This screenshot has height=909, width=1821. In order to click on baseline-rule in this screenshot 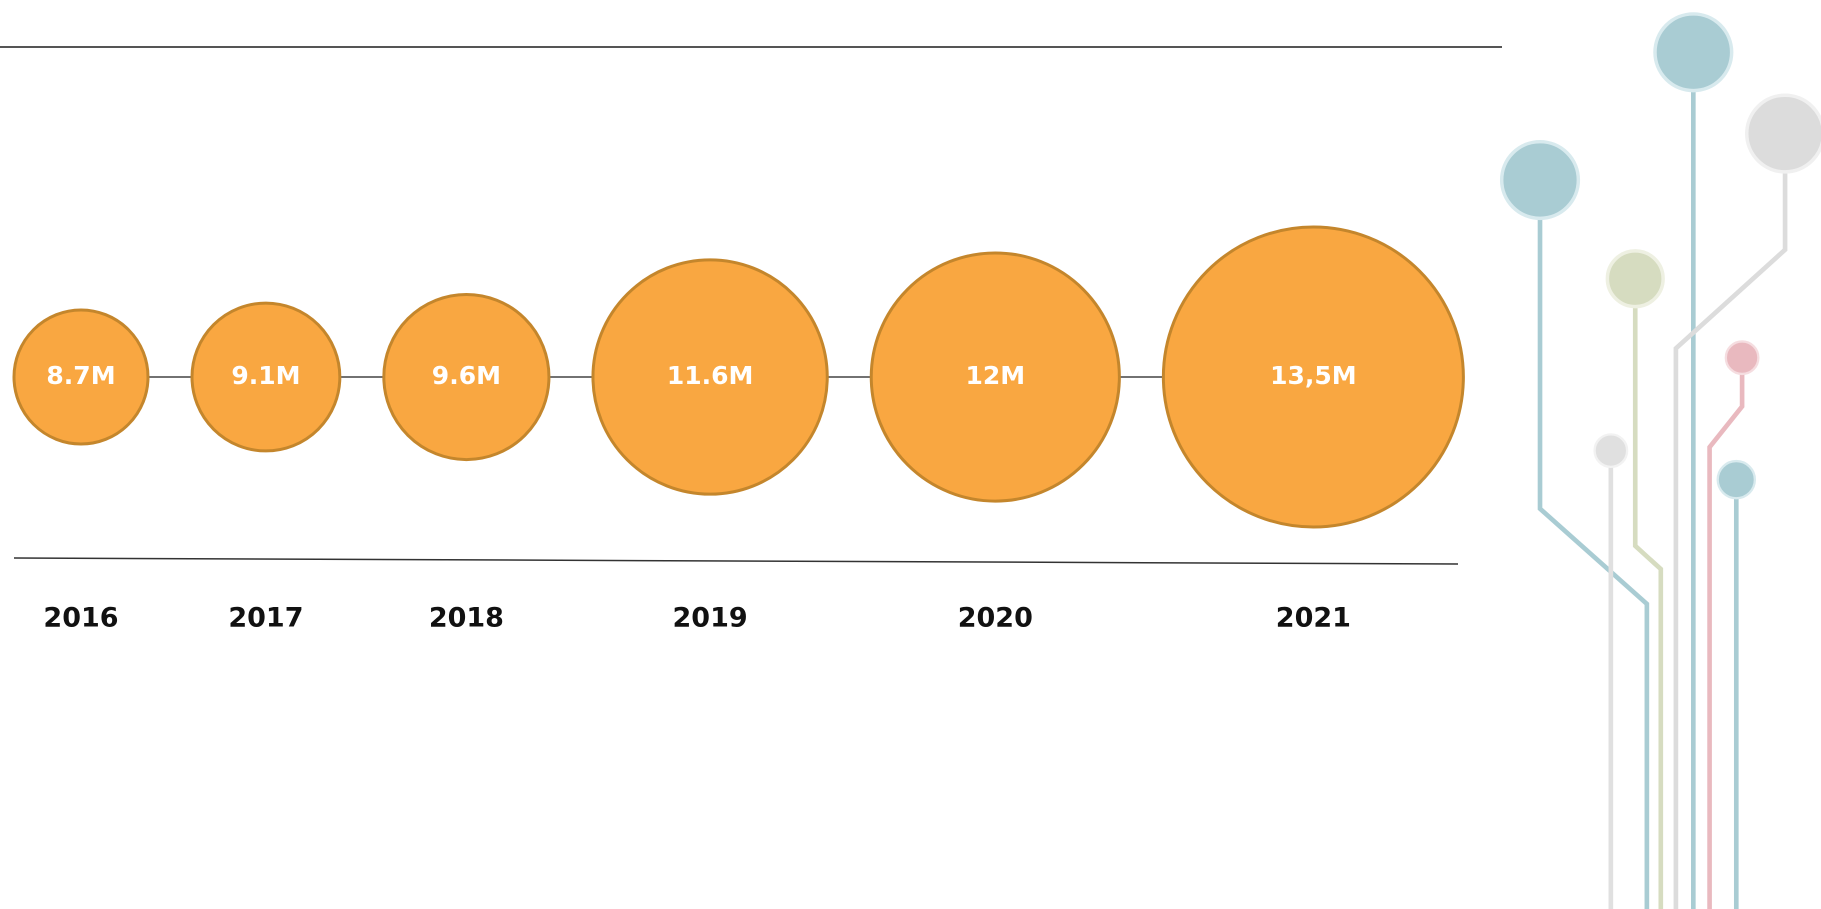, I will do `click(736, 561)`.